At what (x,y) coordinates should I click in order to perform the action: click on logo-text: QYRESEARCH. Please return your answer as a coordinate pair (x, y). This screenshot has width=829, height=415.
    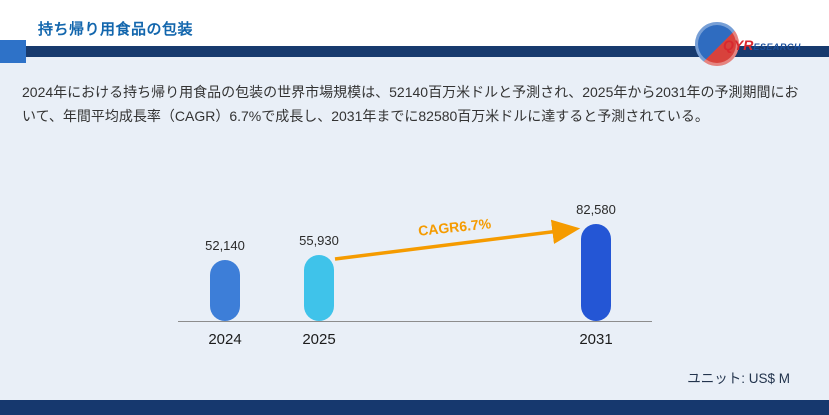
    Looking at the image, I should click on (762, 46).